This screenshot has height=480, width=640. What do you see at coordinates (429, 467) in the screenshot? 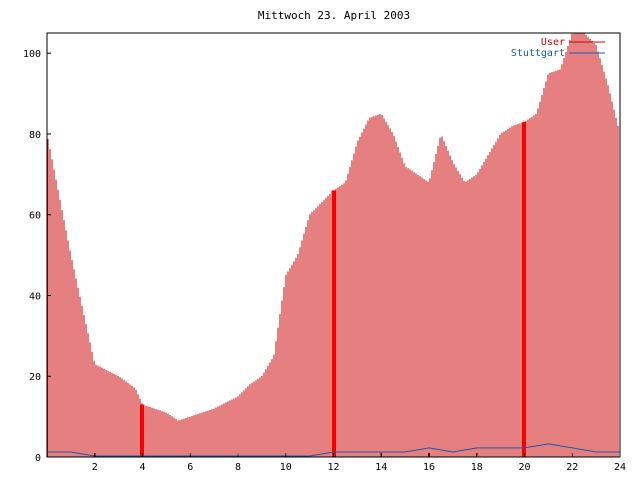
I see `x-tick-label: 16` at bounding box center [429, 467].